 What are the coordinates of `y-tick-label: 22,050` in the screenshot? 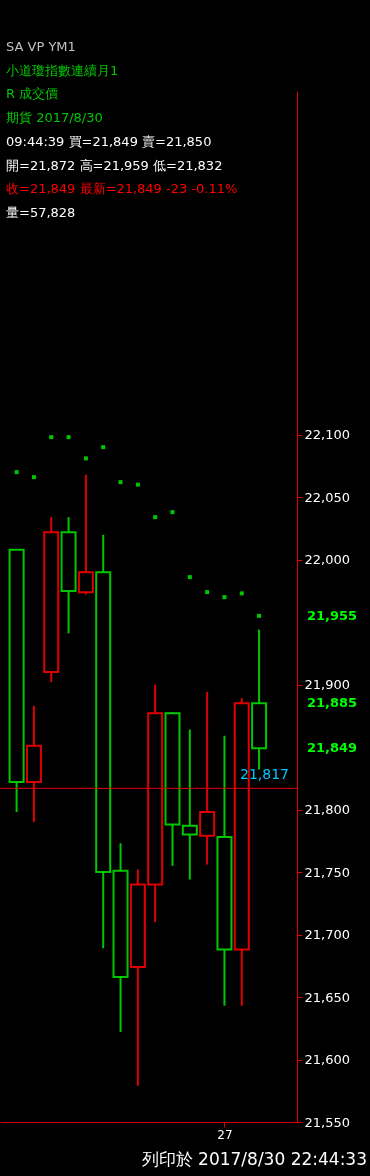 It's located at (327, 497).